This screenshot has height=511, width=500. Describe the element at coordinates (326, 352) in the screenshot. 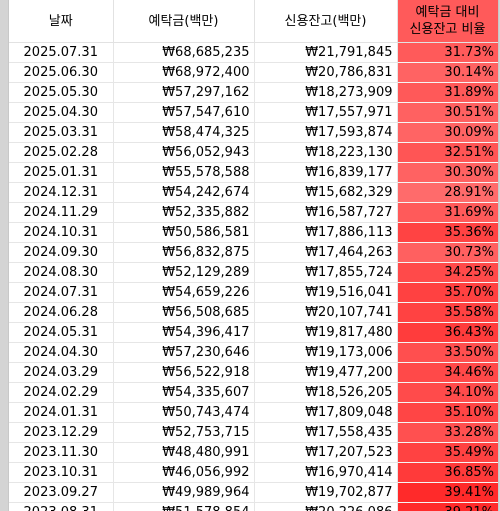

I see `cell-credit: ₩19,173,006` at that location.